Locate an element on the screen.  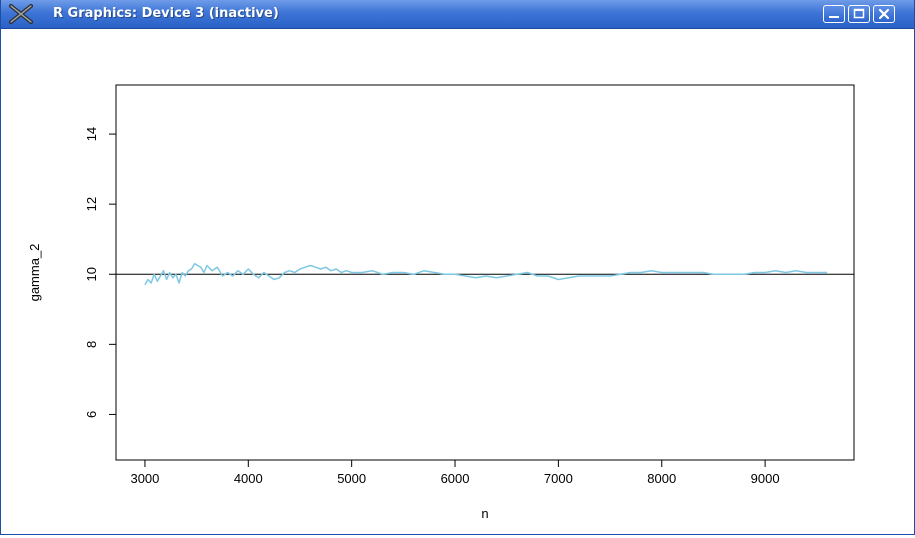
minimize-button is located at coordinates (834, 14).